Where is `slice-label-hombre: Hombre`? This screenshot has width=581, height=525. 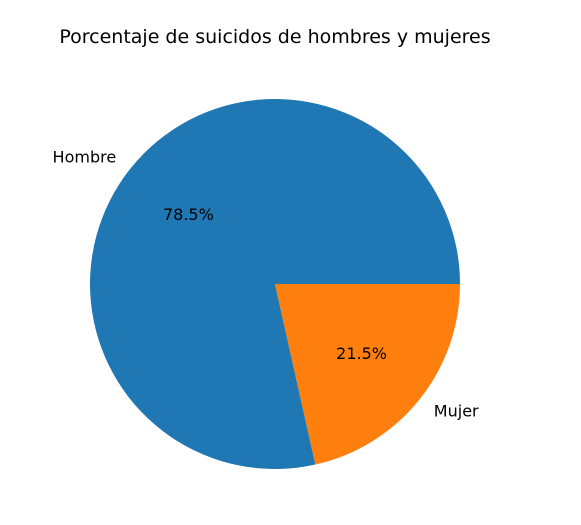
slice-label-hombre: Hombre is located at coordinates (85, 156).